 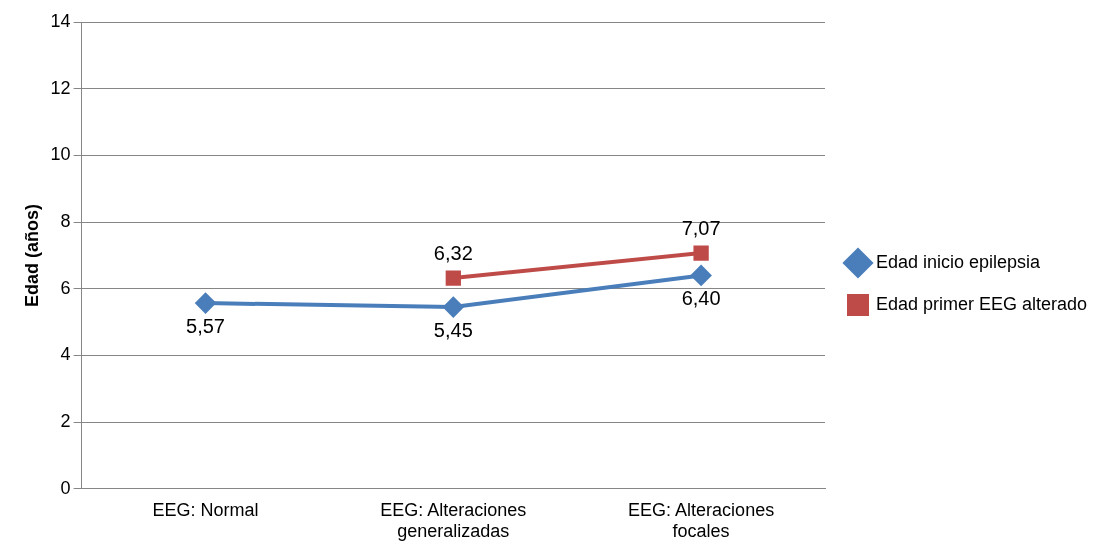 I want to click on y-tick-label: 14, so click(x=60, y=20).